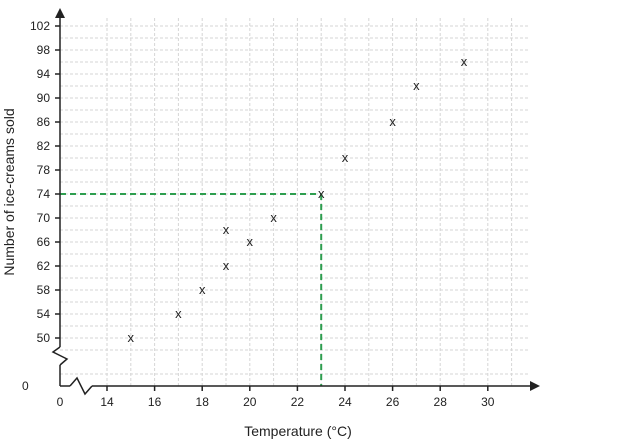  What do you see at coordinates (535, 386) in the screenshot?
I see `x-axis-arrow` at bounding box center [535, 386].